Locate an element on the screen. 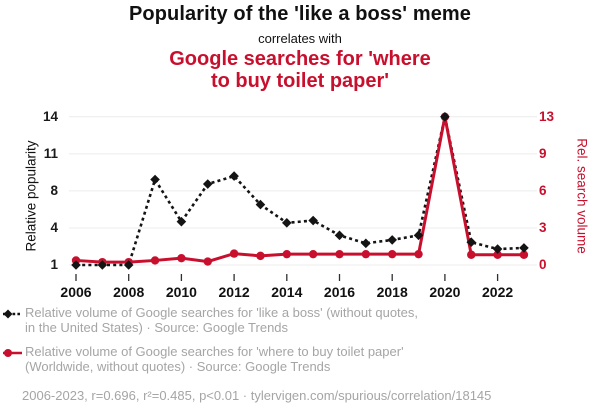 Image resolution: width=600 pixels, height=414 pixels. right-axis-tick-label: 0 is located at coordinates (543, 264).